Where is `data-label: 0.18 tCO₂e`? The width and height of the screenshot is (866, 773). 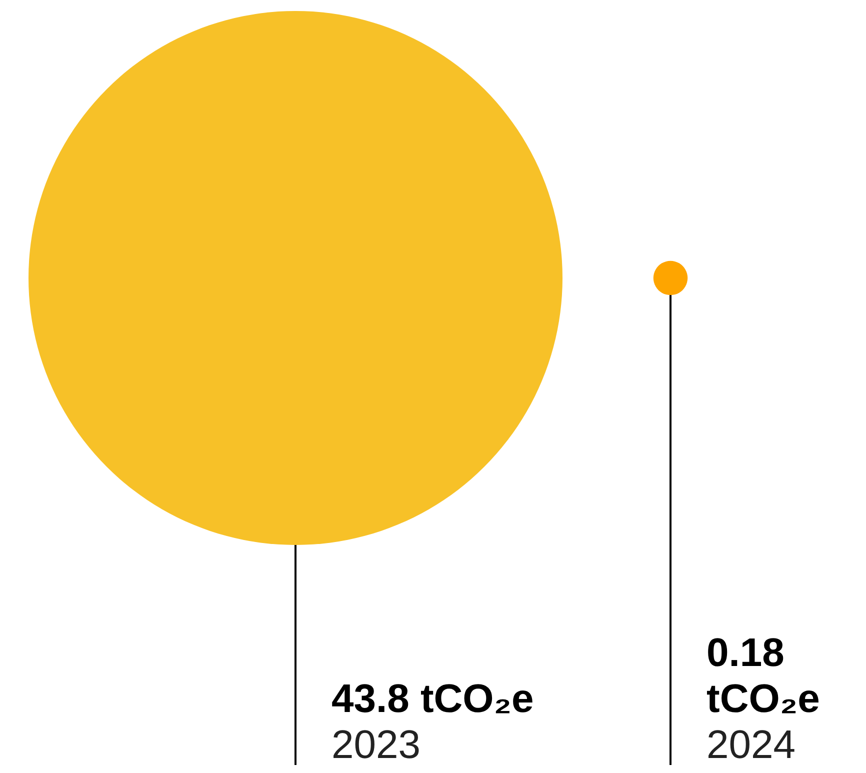
data-label: 0.18 tCO₂e is located at coordinates (763, 676).